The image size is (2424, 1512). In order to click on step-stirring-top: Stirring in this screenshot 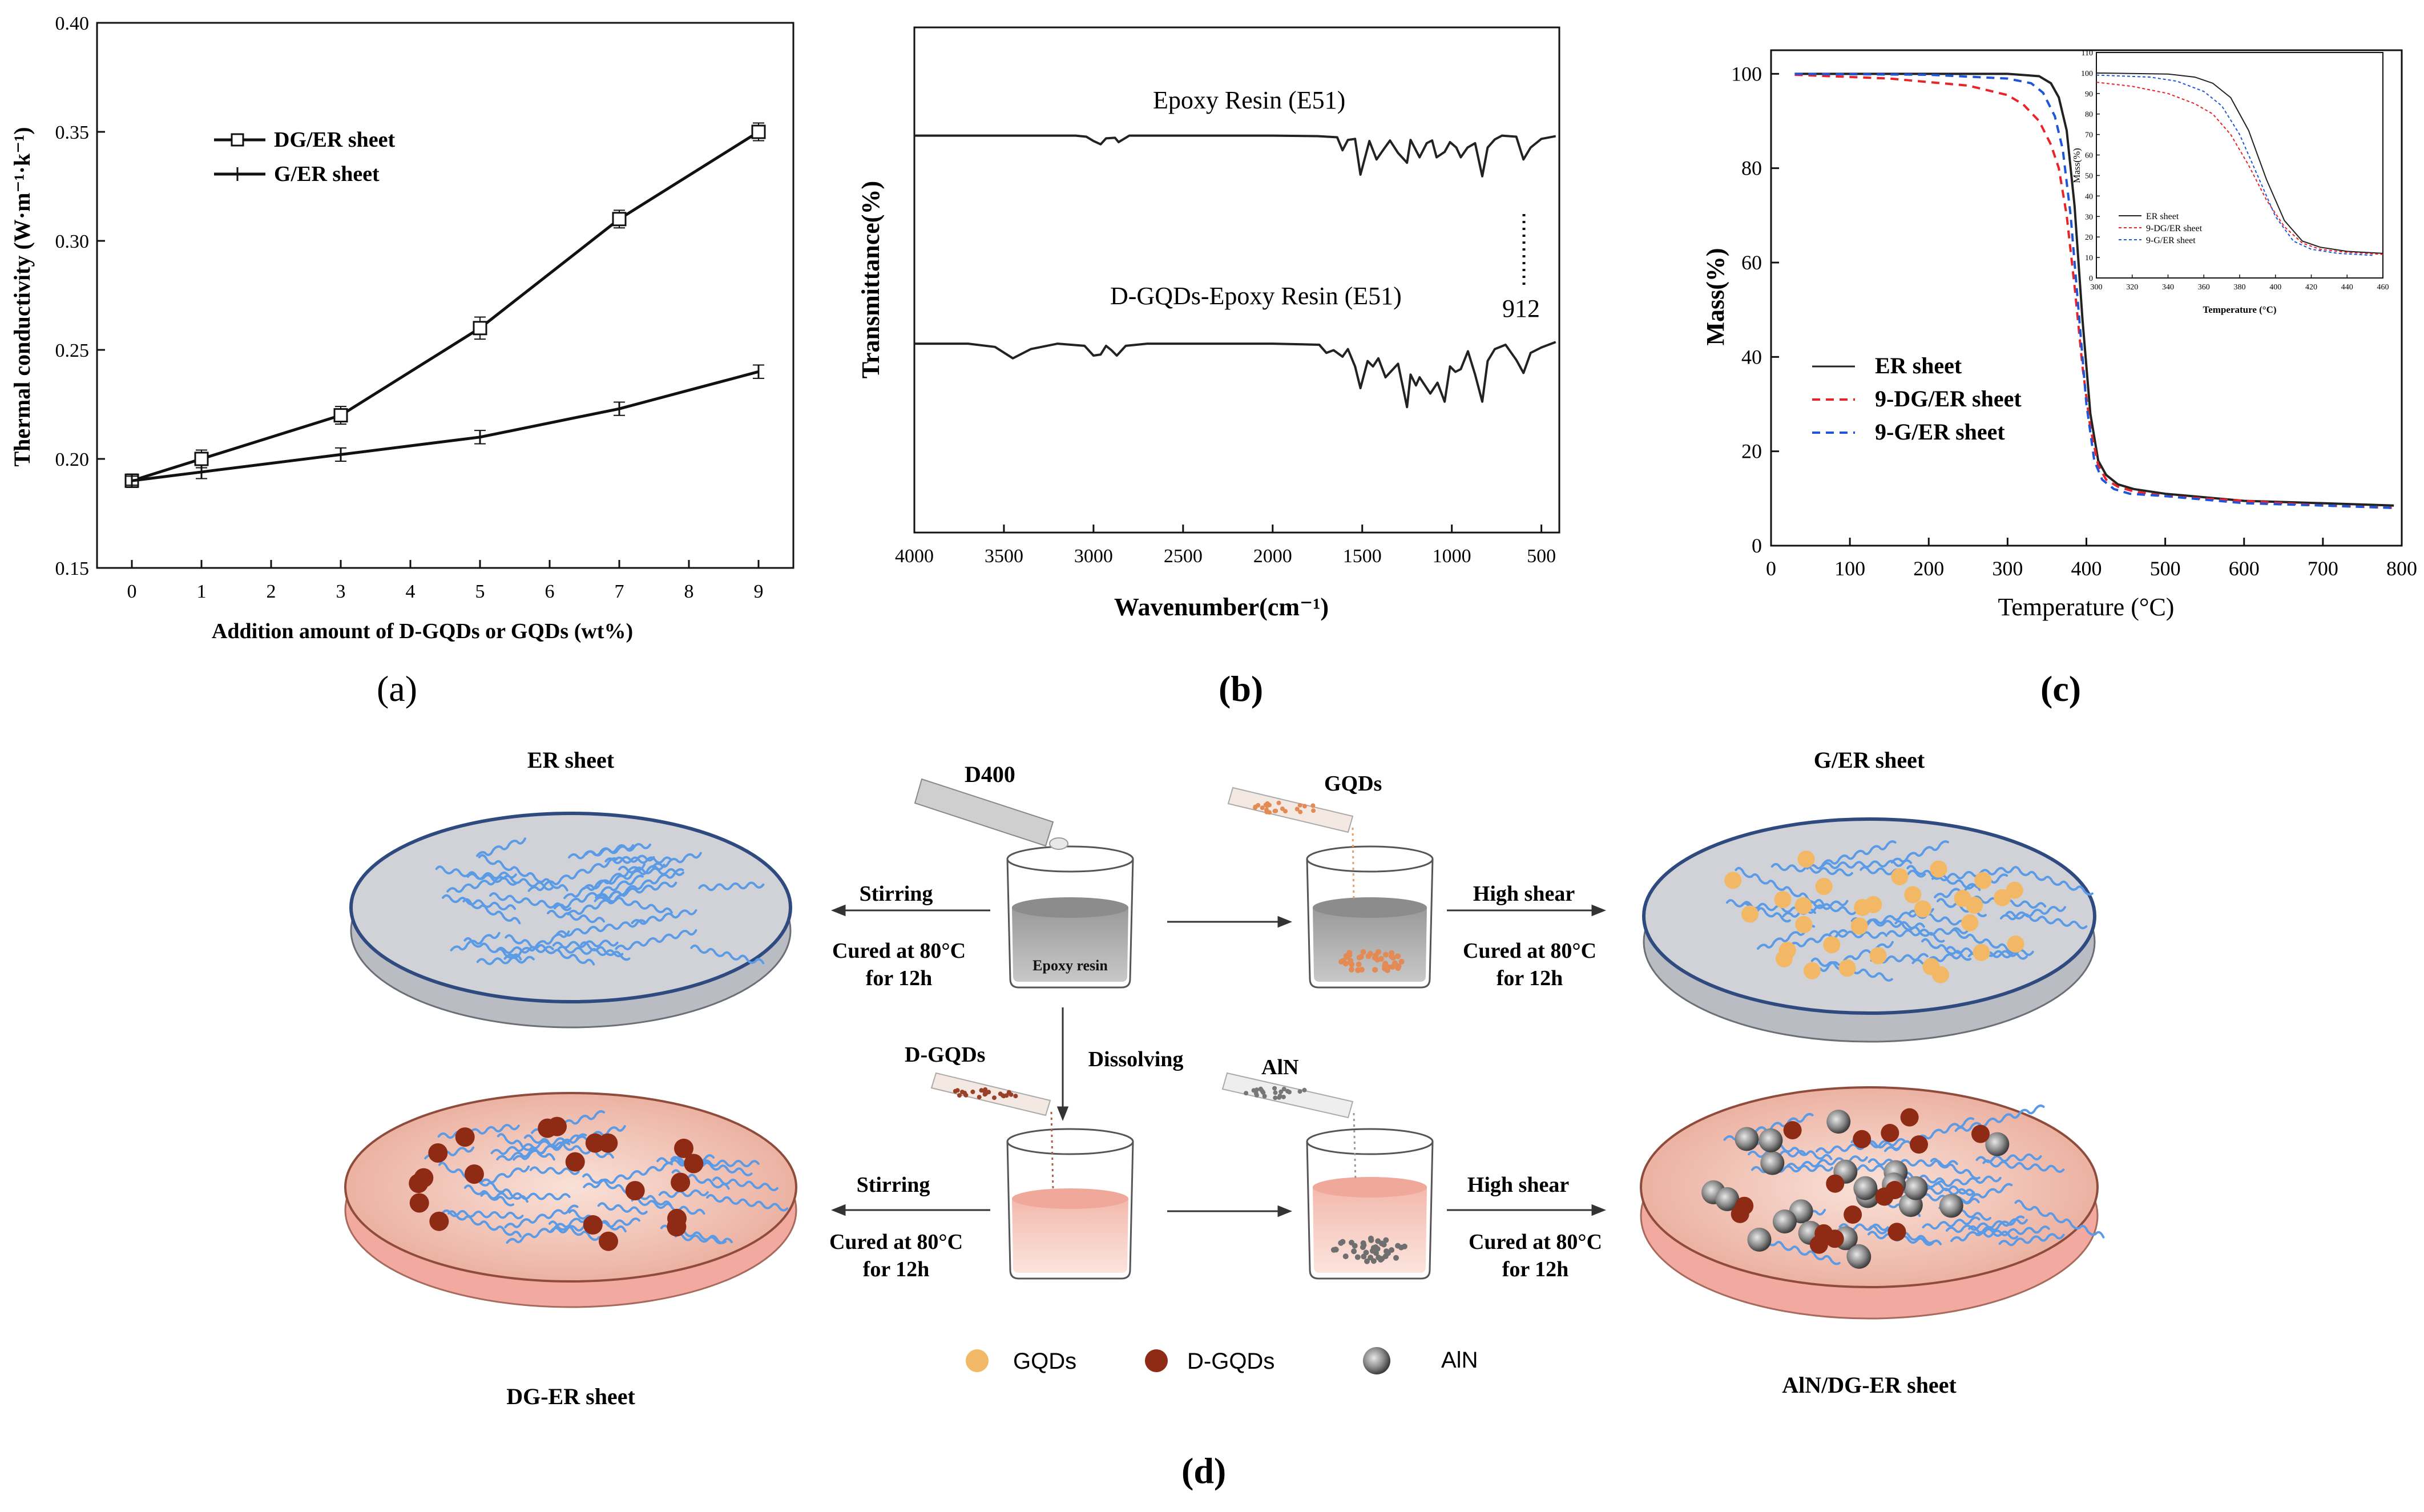, I will do `click(896, 894)`.